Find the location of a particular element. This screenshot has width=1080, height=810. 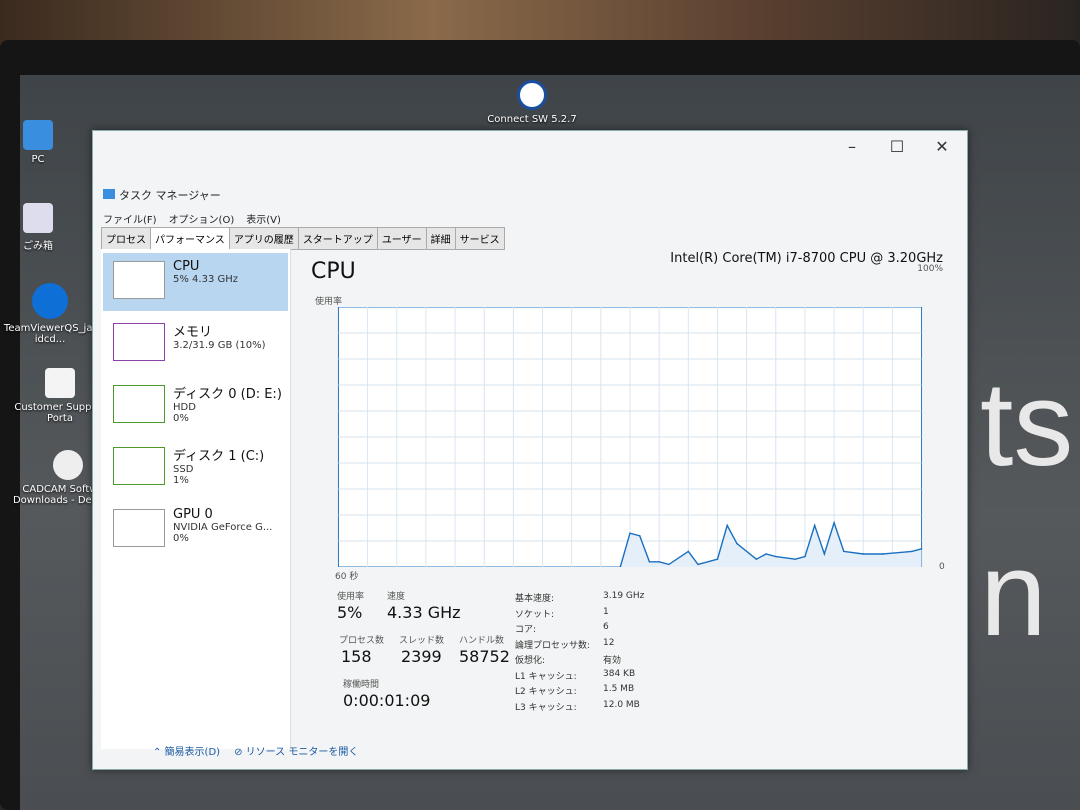

detail-row: コア: 6 is located at coordinates (579, 630).